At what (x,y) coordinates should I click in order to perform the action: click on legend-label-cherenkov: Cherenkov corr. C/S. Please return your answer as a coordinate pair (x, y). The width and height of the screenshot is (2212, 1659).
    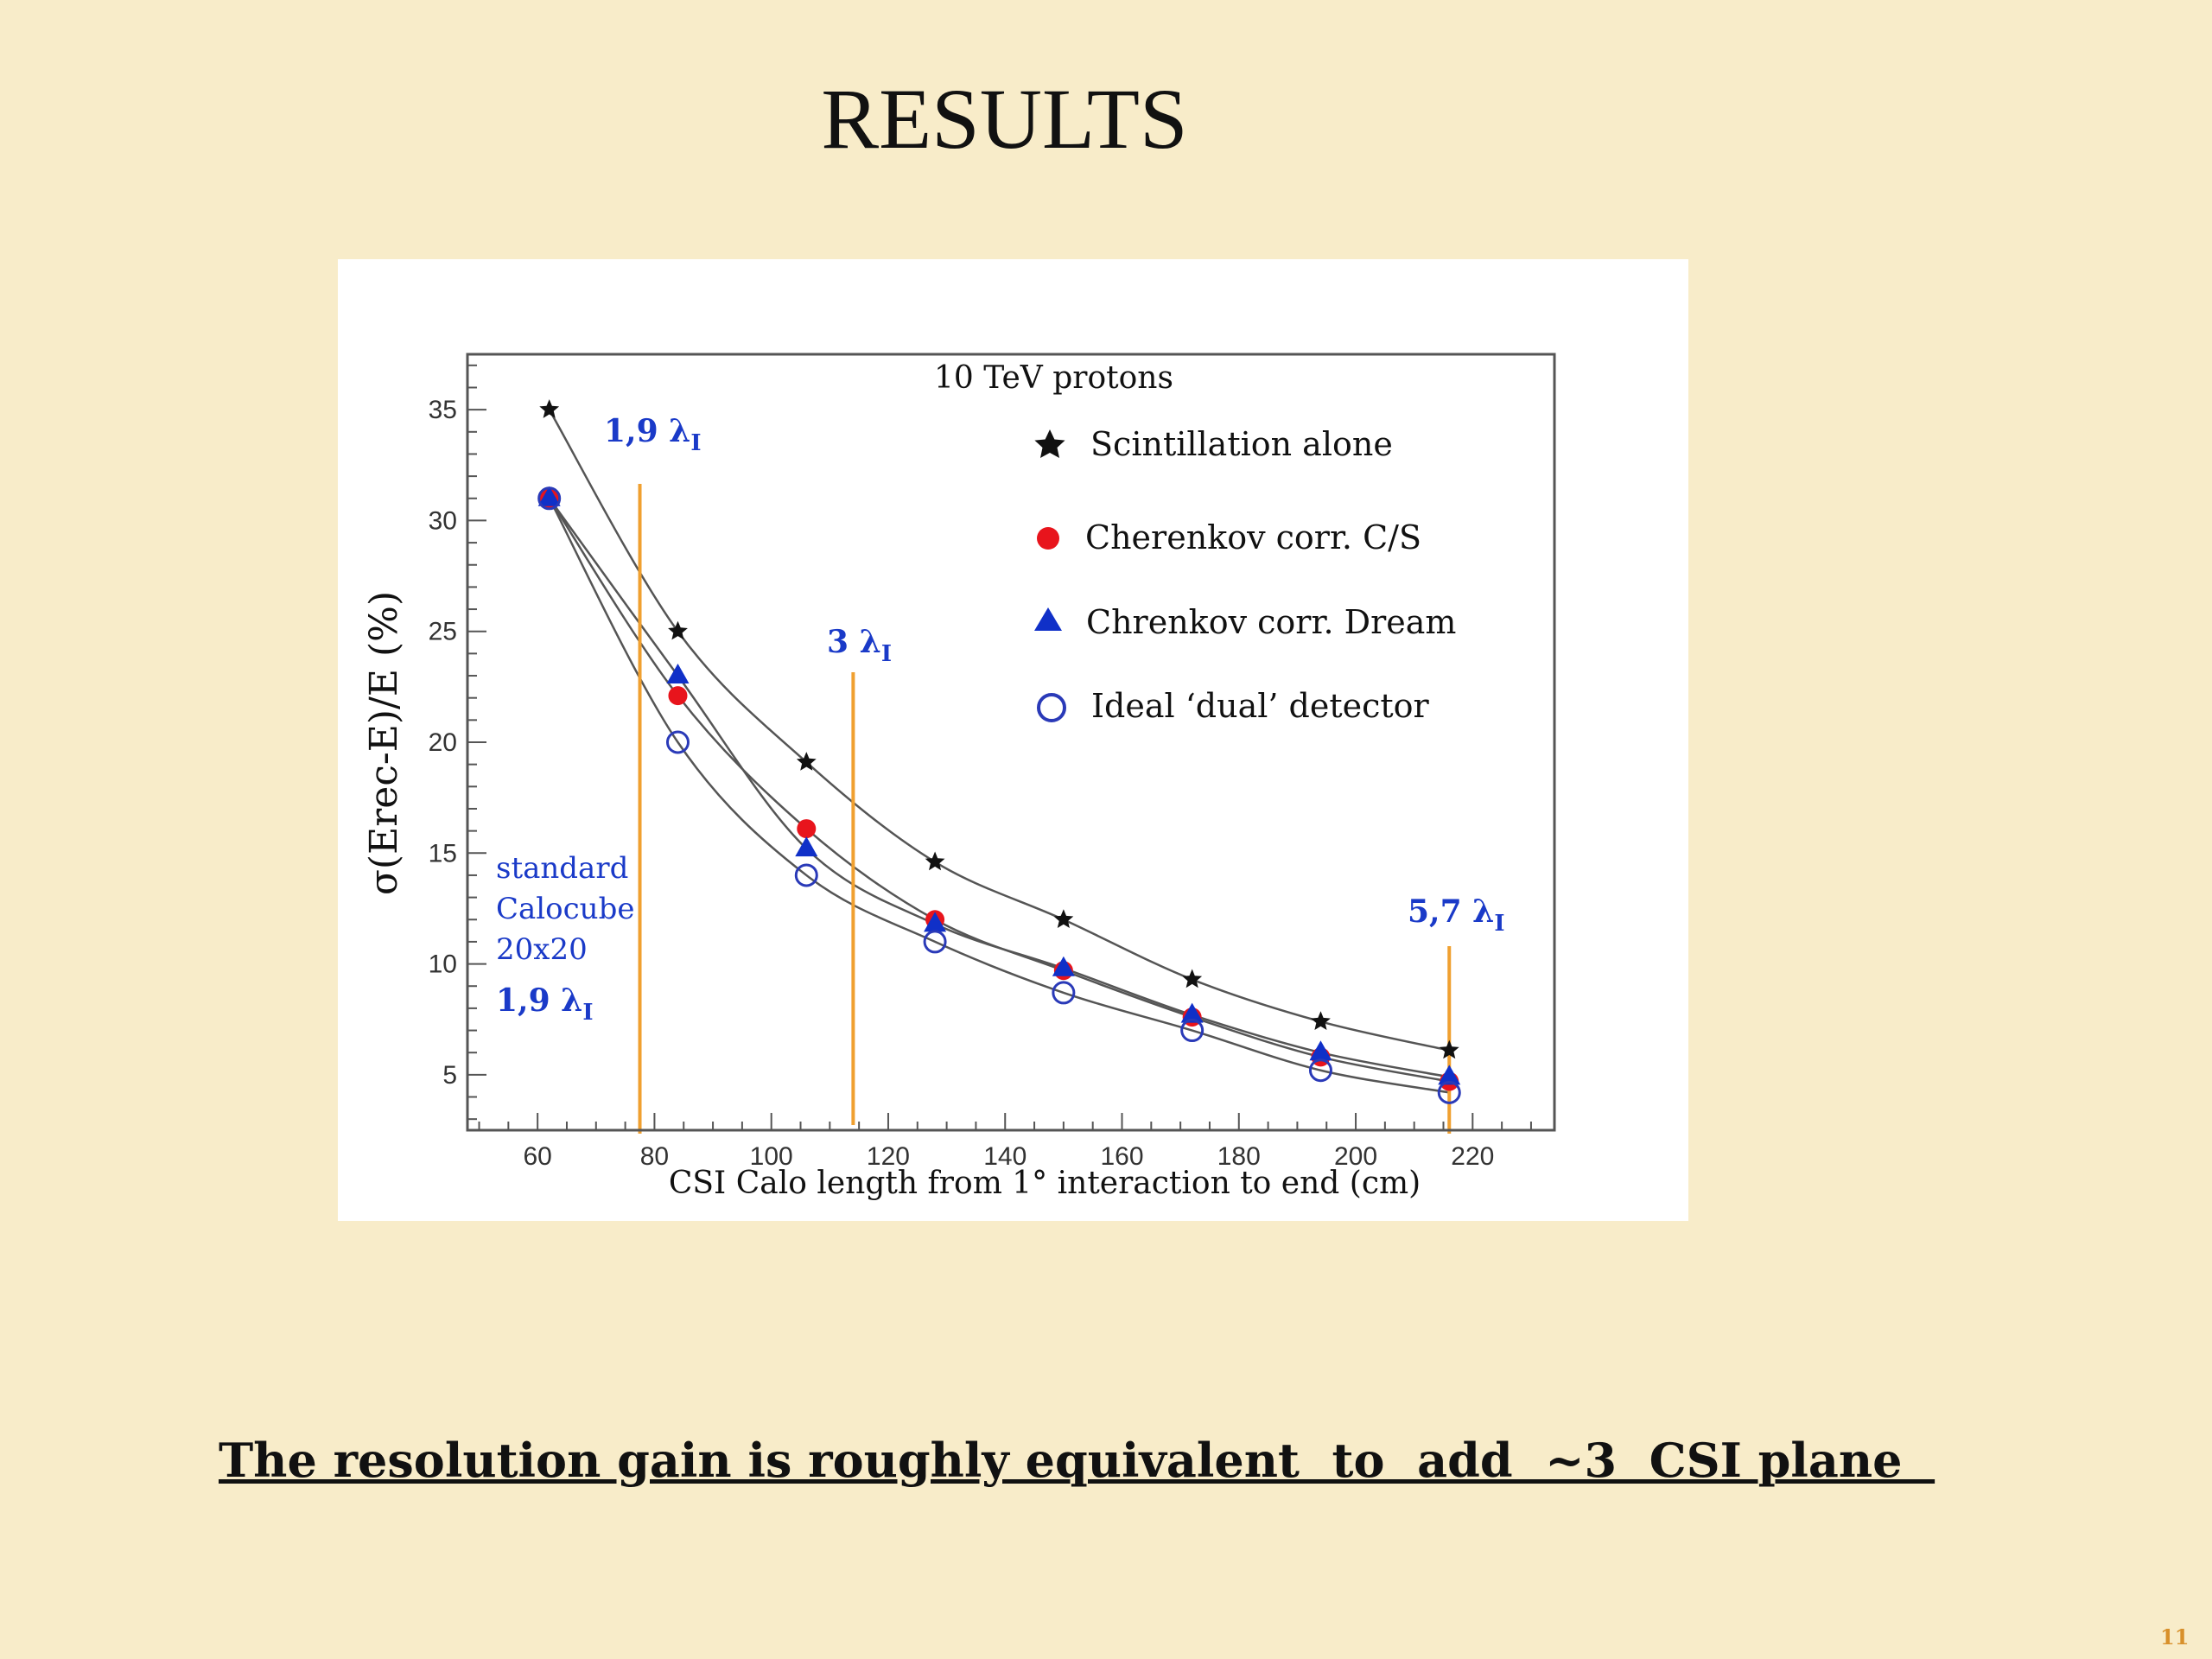
    Looking at the image, I should click on (1253, 537).